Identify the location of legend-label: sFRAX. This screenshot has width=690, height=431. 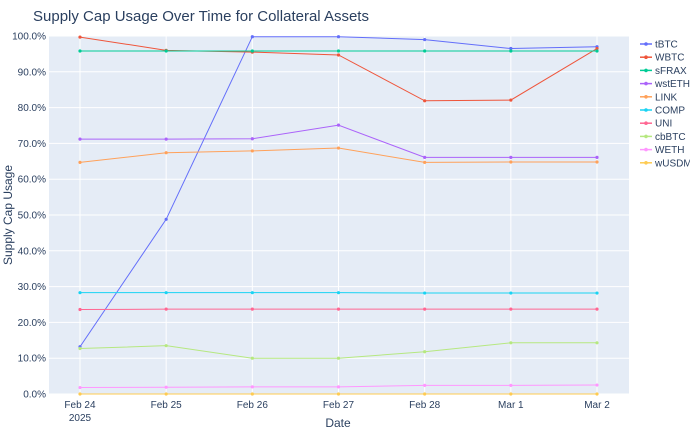
(671, 71).